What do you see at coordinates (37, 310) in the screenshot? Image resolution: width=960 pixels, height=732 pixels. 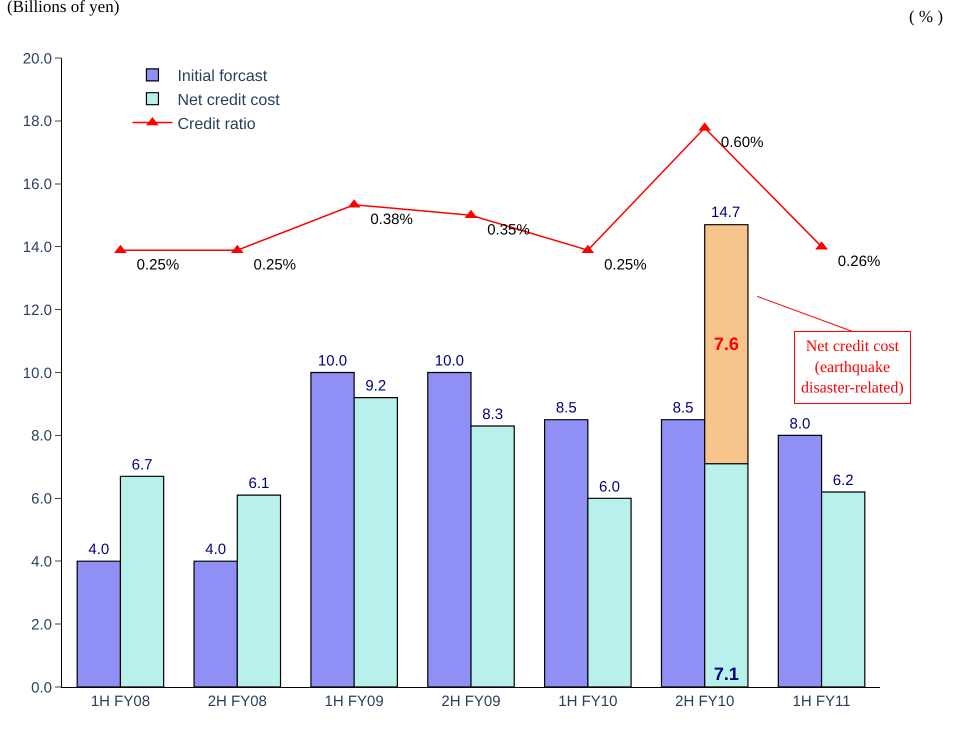 I see `y-tick-label: 12.0` at bounding box center [37, 310].